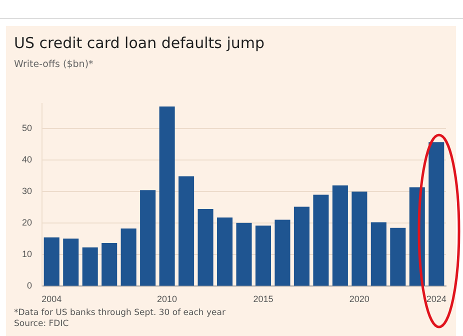 Image resolution: width=463 pixels, height=336 pixels. What do you see at coordinates (120, 313) in the screenshot?
I see `text: *Data for US banks through Sept. 30 of each year` at bounding box center [120, 313].